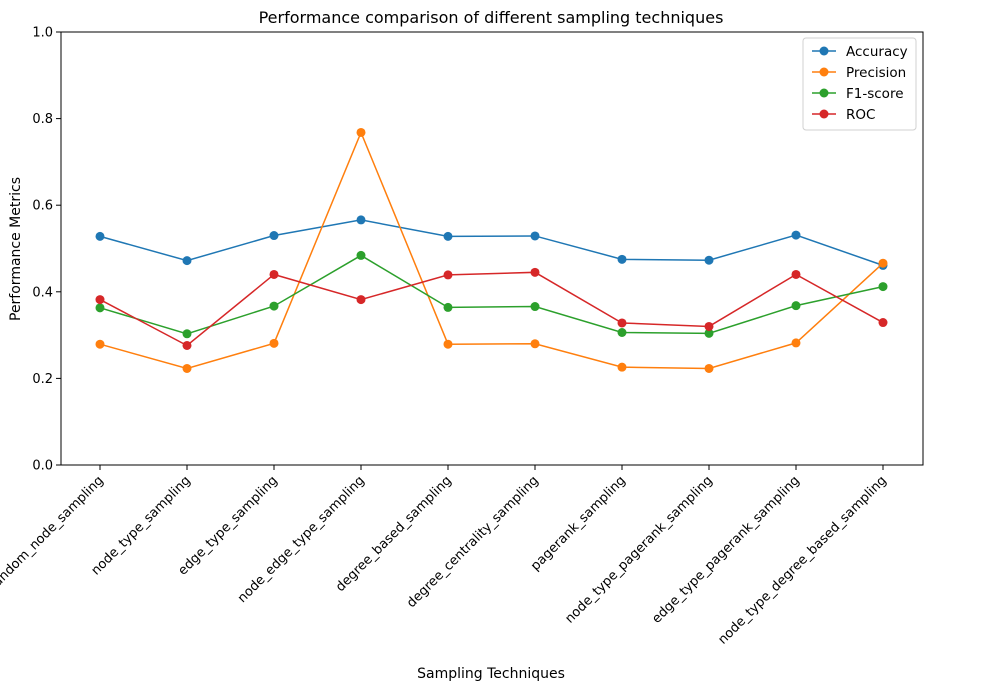 Image resolution: width=986 pixels, height=690 pixels. Describe the element at coordinates (860, 115) in the screenshot. I see `legend-label-roc: ROC` at that location.